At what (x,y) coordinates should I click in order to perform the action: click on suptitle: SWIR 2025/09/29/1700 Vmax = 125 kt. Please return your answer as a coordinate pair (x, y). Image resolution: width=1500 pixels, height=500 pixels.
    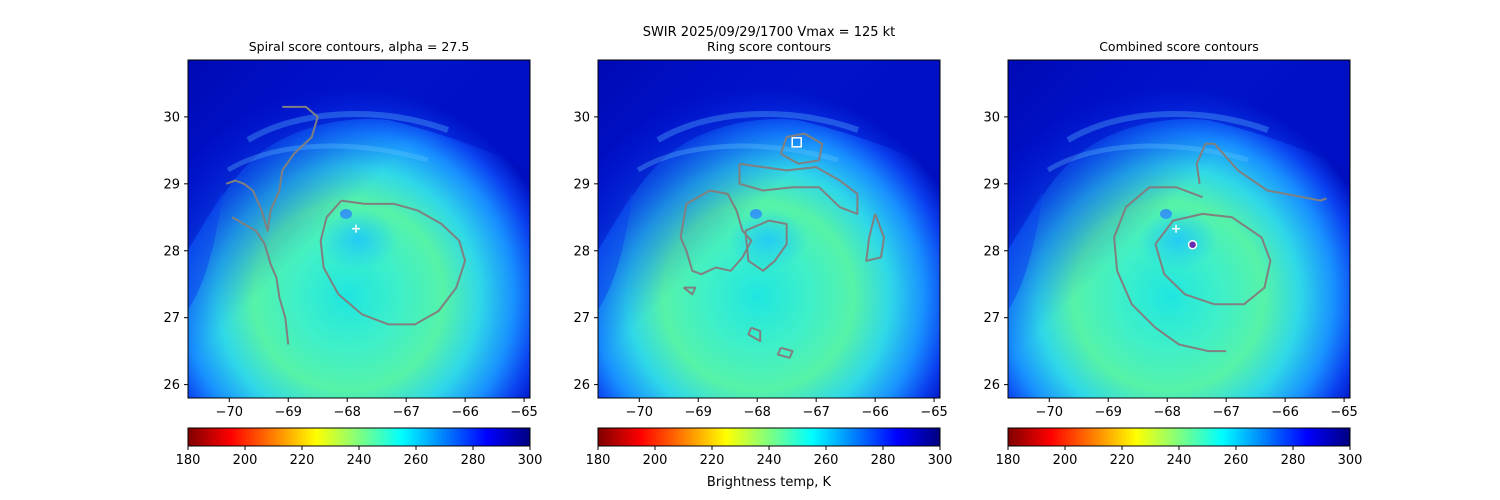
    Looking at the image, I should click on (769, 32).